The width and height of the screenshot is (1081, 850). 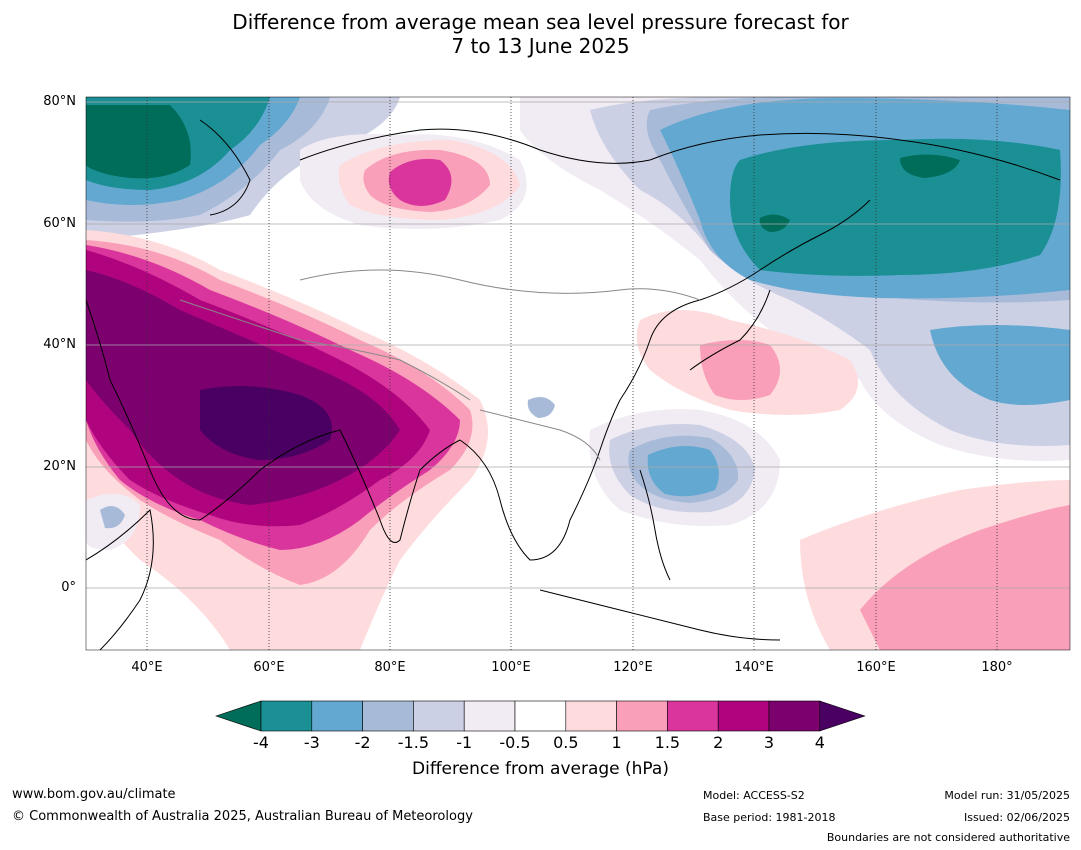 What do you see at coordinates (610, 415) in the screenshot?
I see `coast-east-asia` at bounding box center [610, 415].